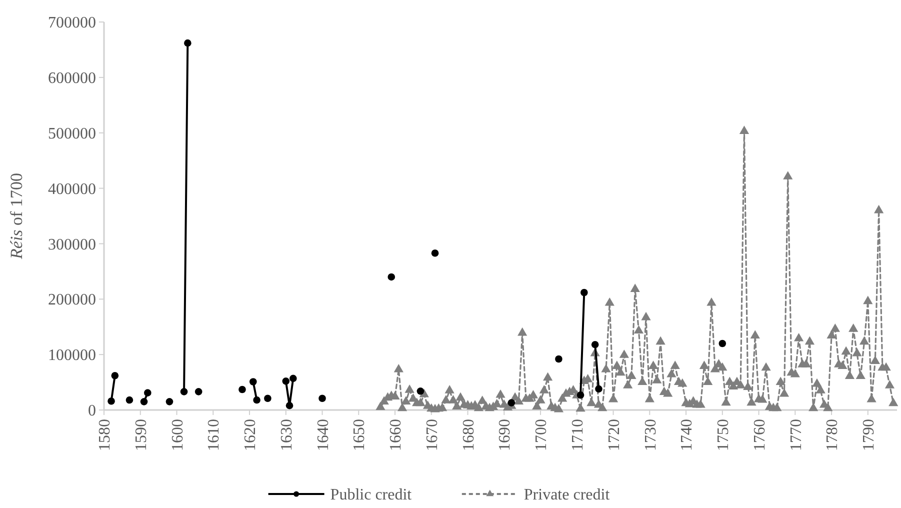 This screenshot has width=901, height=508. Describe the element at coordinates (759, 435) in the screenshot. I see `x-tick-label: 1760` at that location.